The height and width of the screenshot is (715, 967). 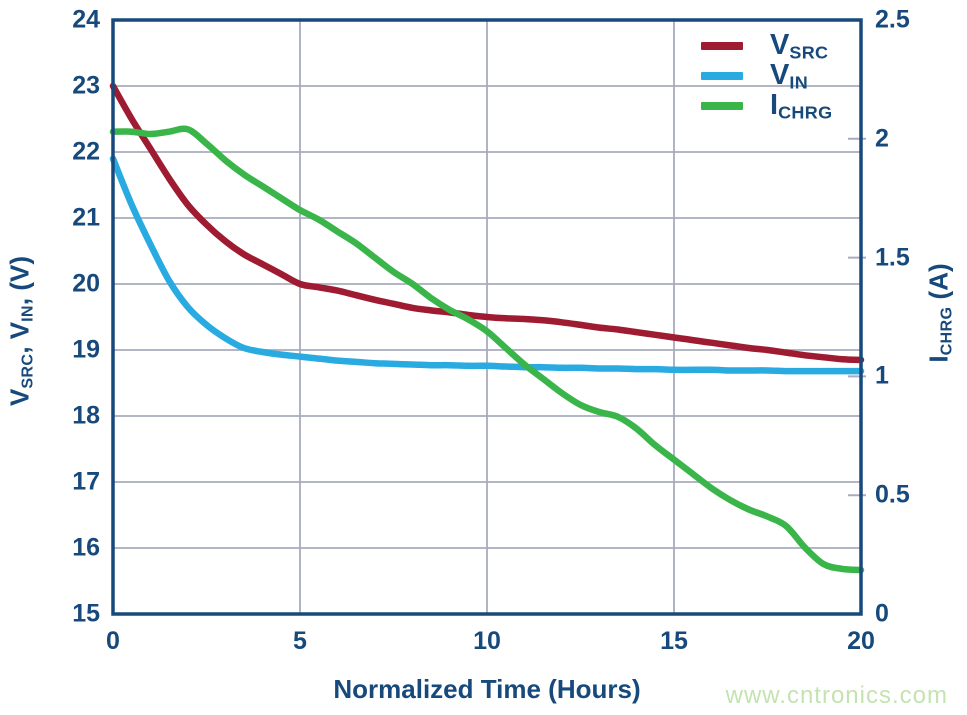 I want to click on legend: VSRC VIN ICHRG, so click(x=767, y=75).